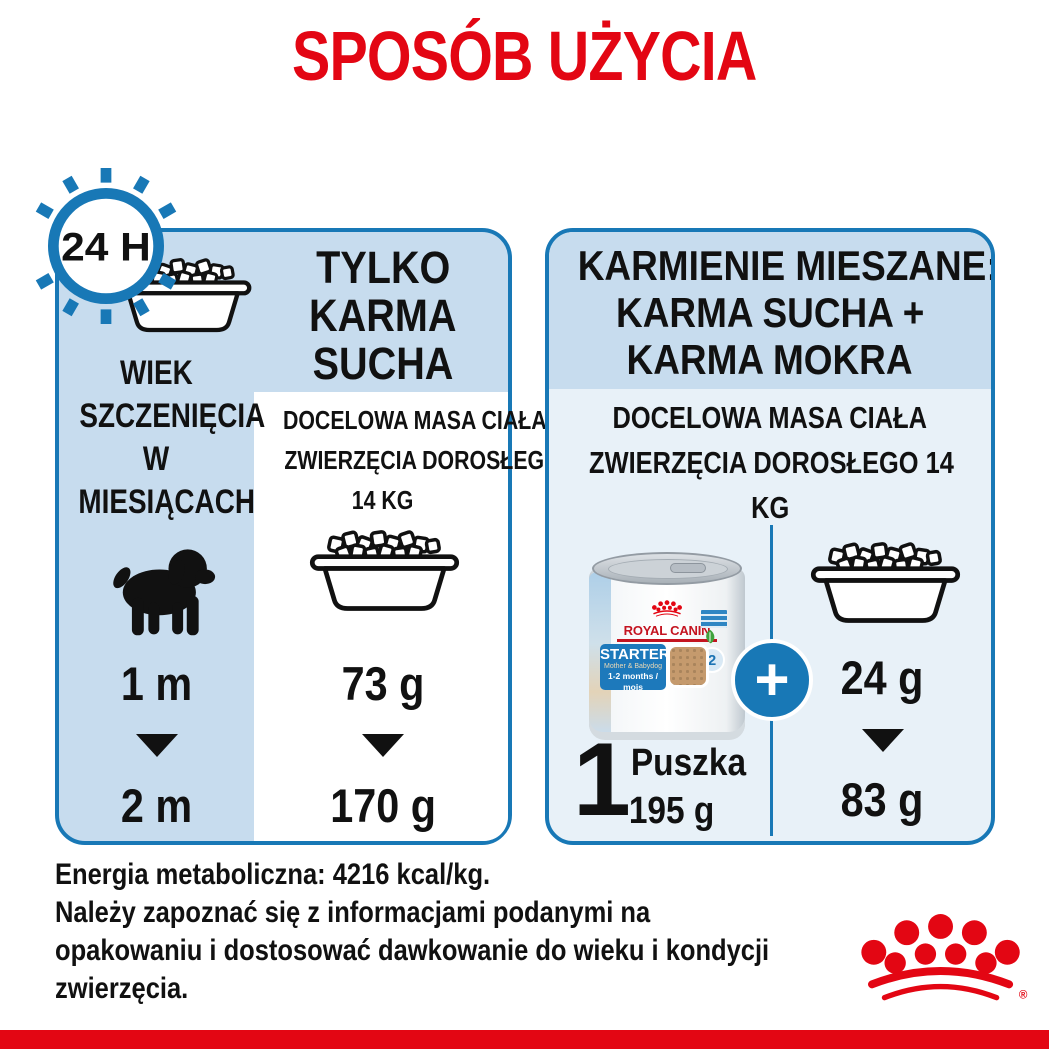  What do you see at coordinates (633, 681) in the screenshot?
I see `can-age-range: 1-2 months / mois` at bounding box center [633, 681].